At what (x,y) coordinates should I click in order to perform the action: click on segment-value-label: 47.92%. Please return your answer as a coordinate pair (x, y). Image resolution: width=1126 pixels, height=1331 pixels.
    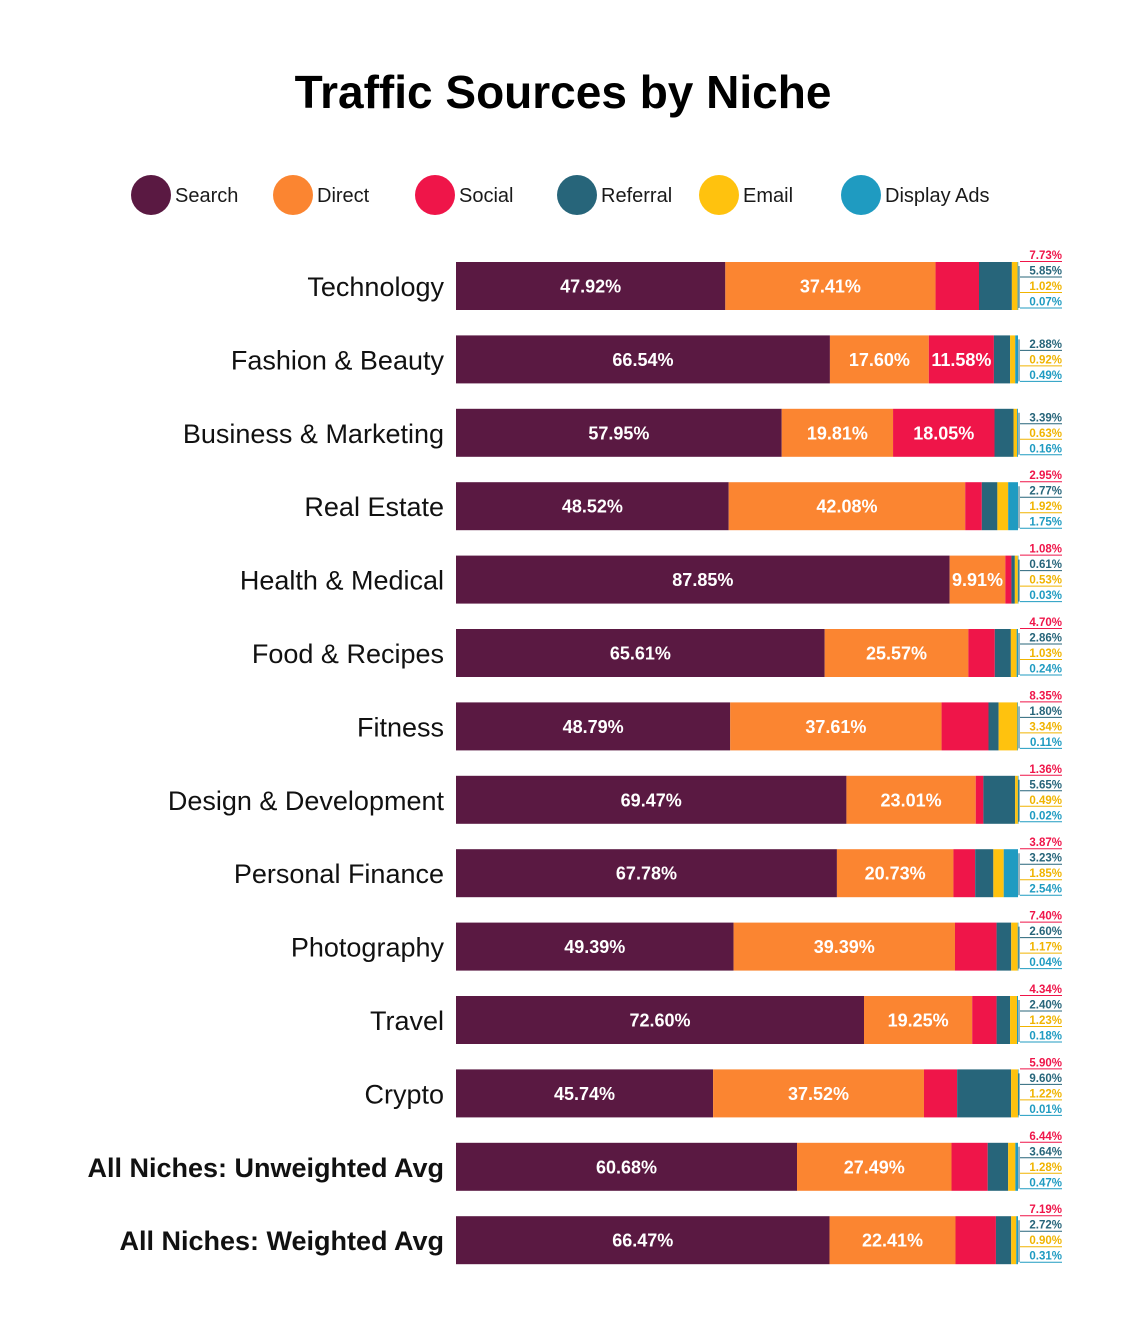
    Looking at the image, I should click on (590, 287).